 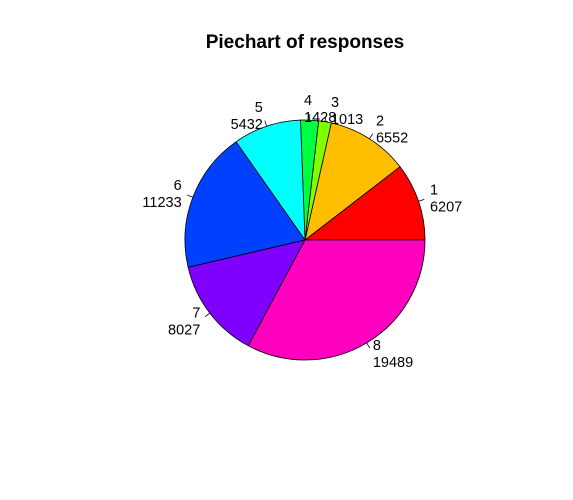 I want to click on slice-label-name-2: 2, so click(x=380, y=122).